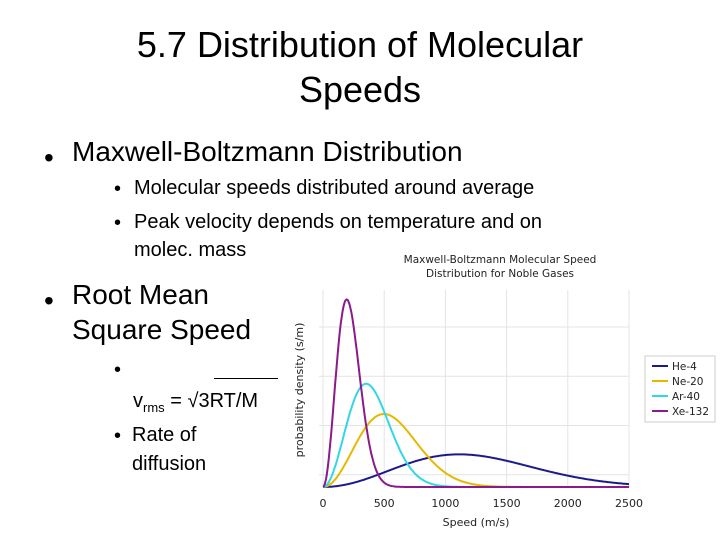 The image size is (720, 540). What do you see at coordinates (687, 382) in the screenshot?
I see `legend-label-ne-20: Ne-20` at bounding box center [687, 382].